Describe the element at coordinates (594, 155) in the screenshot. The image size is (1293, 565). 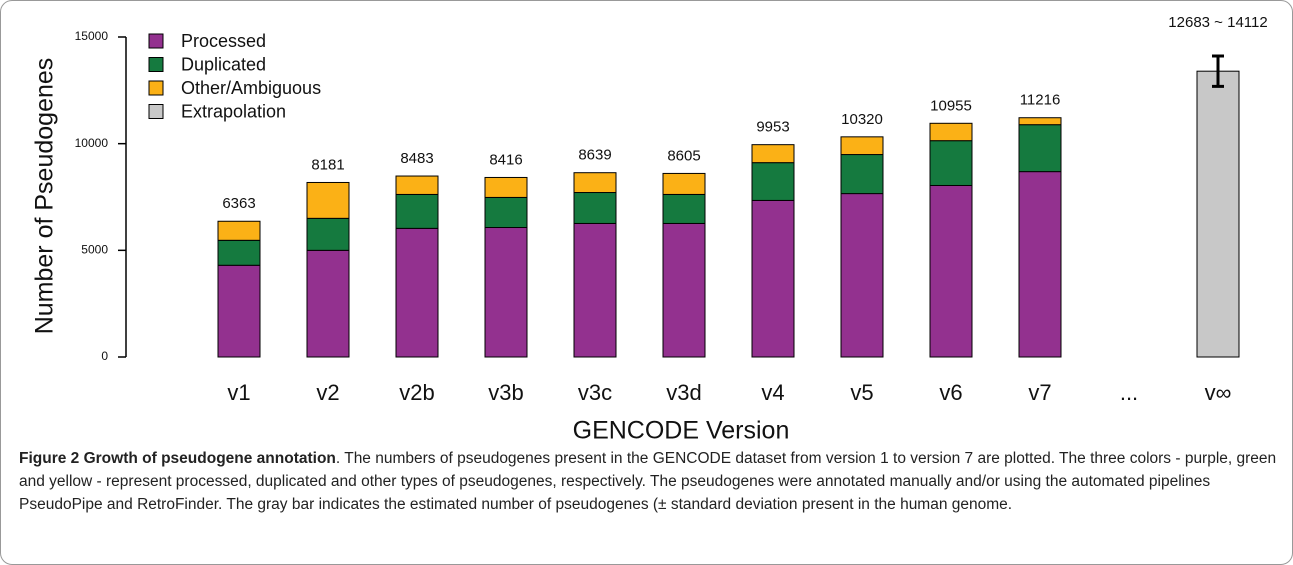
I see `total-label: 8639` at that location.